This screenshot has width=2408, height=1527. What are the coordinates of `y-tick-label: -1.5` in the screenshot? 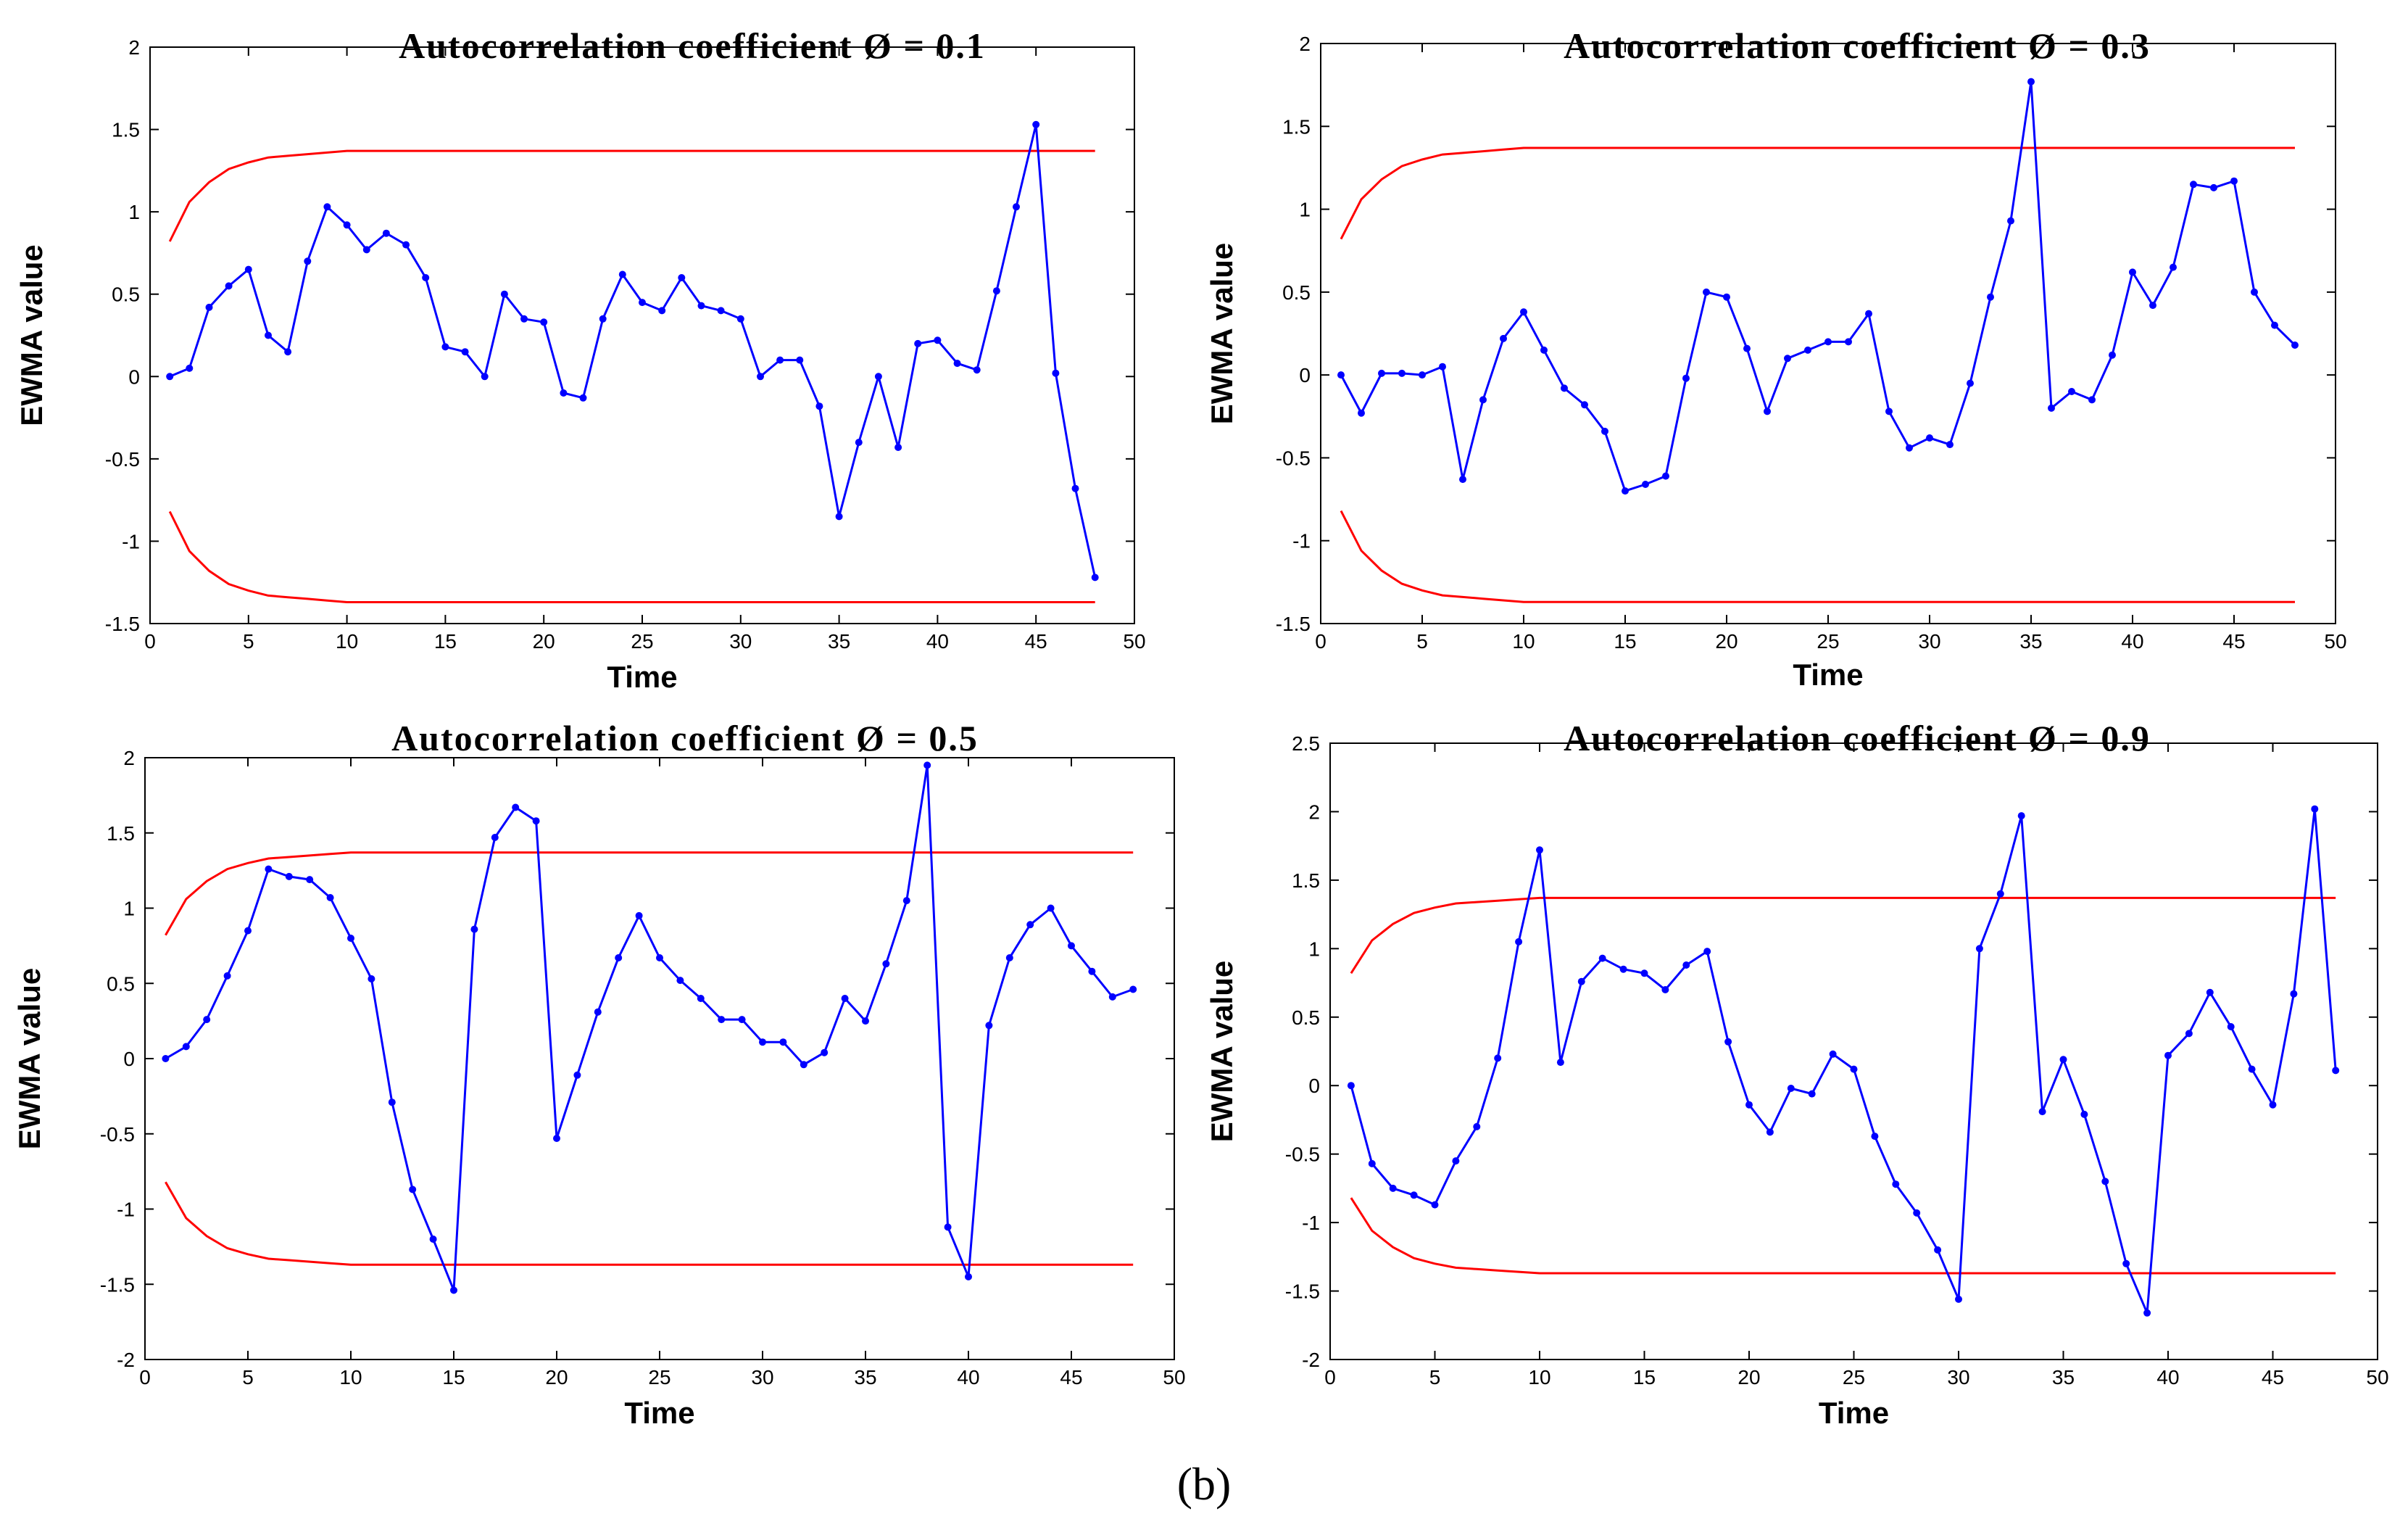 It's located at (1302, 1291).